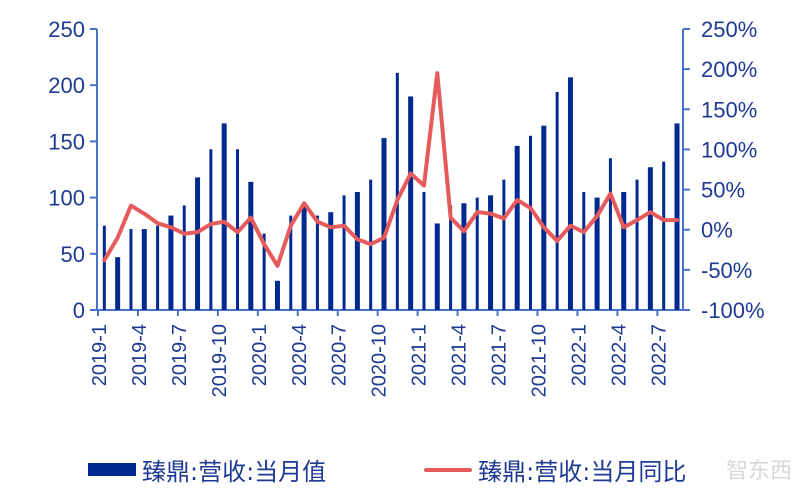  Describe the element at coordinates (420, 355) in the screenshot. I see `x-tick-label: 2021-1` at that location.